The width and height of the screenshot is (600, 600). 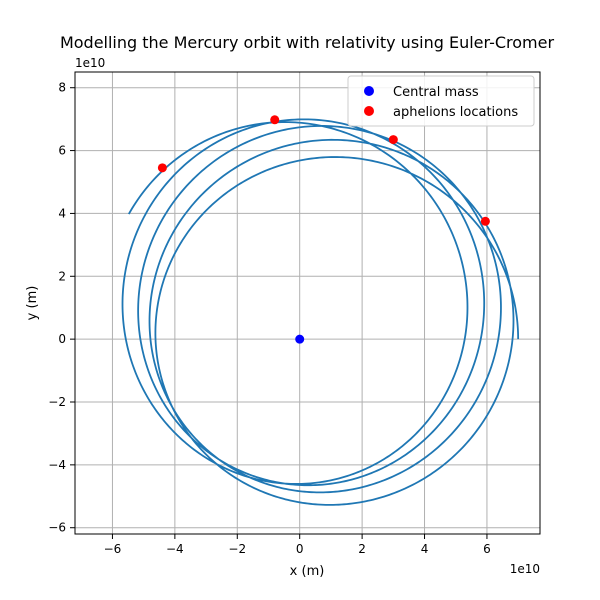 What do you see at coordinates (61, 308) in the screenshot?
I see `y-axis-ticks: −6 −4 −2 0 2 4 6 8` at bounding box center [61, 308].